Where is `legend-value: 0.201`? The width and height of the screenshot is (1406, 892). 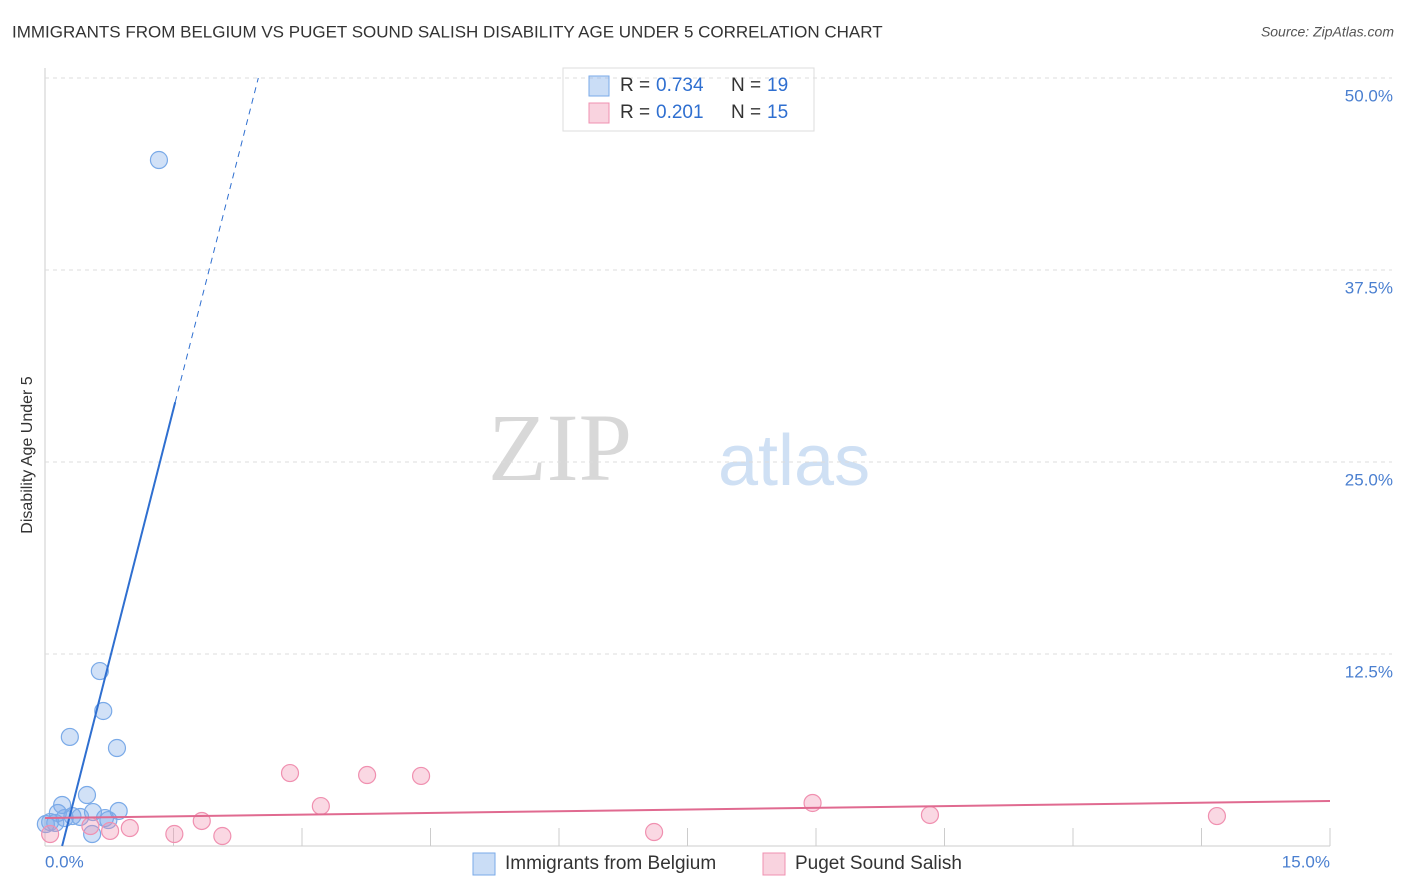 legend-value: 0.201 is located at coordinates (680, 112).